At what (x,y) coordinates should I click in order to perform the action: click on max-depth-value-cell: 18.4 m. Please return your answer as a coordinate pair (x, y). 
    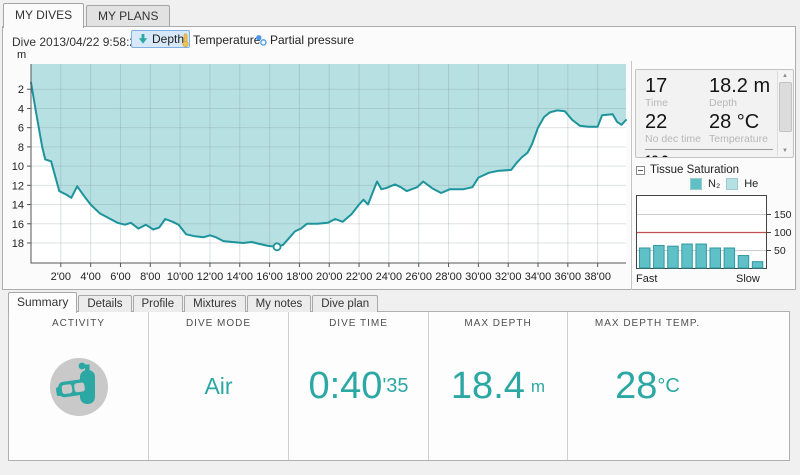
    Looking at the image, I should click on (498, 394).